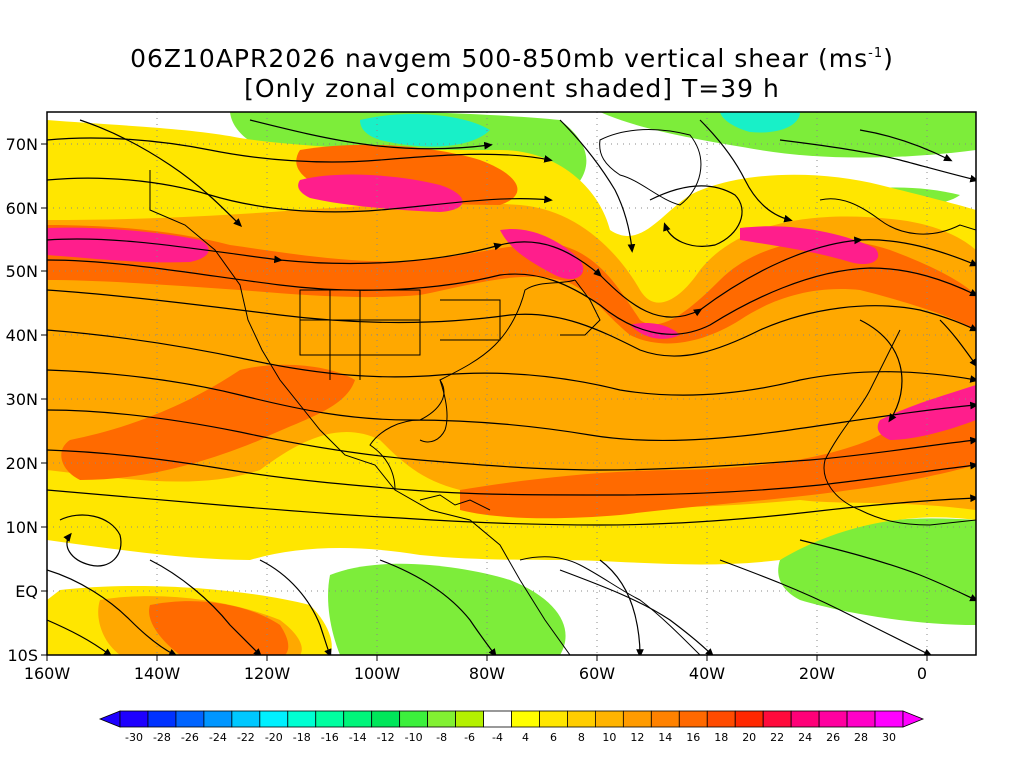 The width and height of the screenshot is (1024, 768). I want to click on colorbar-label: -4, so click(497, 737).